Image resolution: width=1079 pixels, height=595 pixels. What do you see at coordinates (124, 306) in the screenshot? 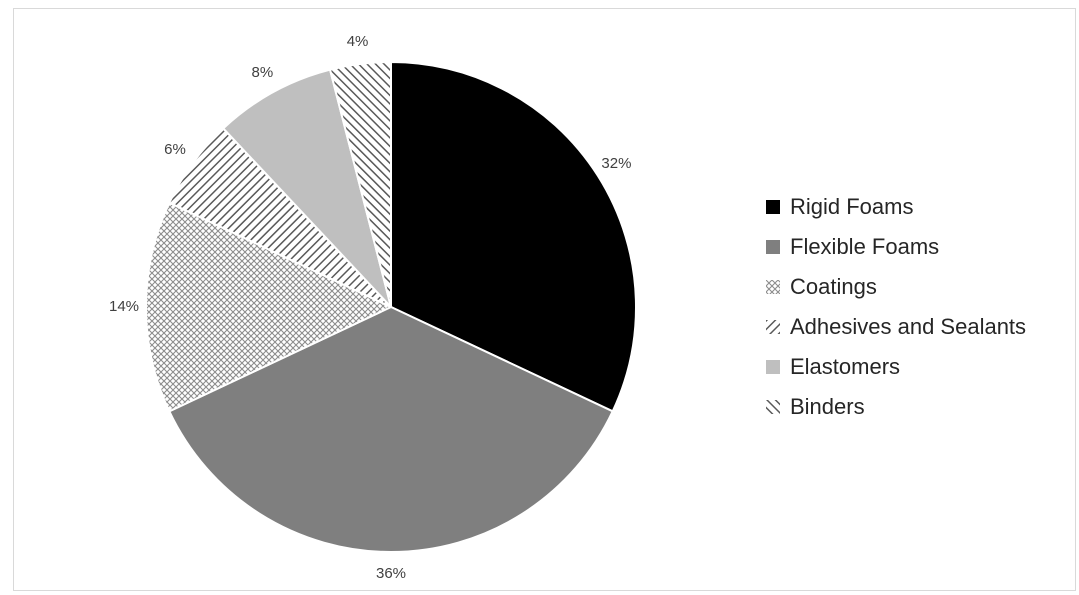
I see `data-label-coatings: 14%` at bounding box center [124, 306].